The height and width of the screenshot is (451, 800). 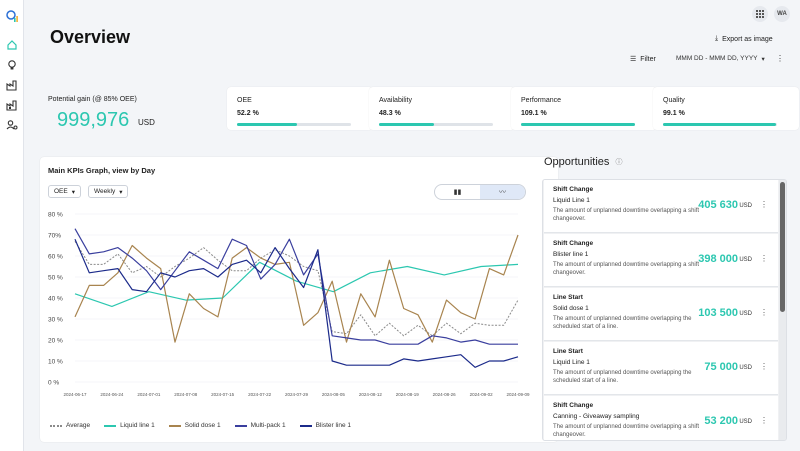 I want to click on legend-blister-line-1: Blister line 1, so click(x=325, y=425).